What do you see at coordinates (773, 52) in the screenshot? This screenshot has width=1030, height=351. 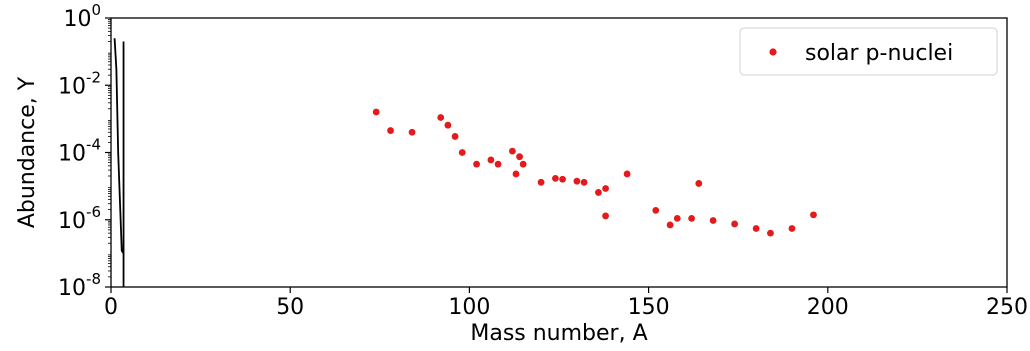 I see `legend-marker` at bounding box center [773, 52].